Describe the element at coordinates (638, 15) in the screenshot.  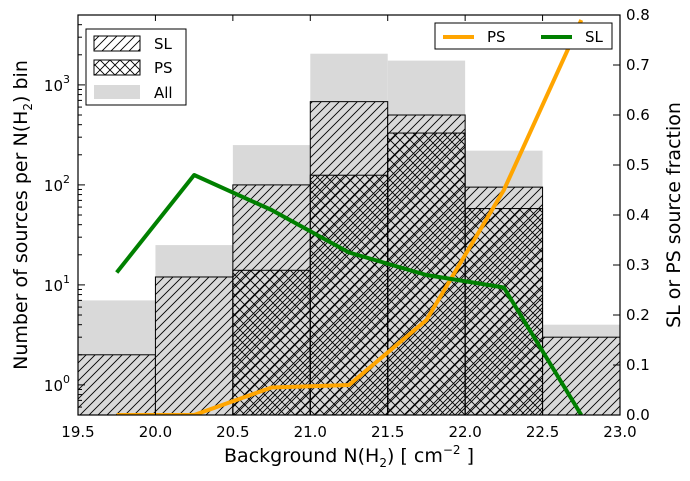
I see `y-right-tick-label: 0.8` at that location.